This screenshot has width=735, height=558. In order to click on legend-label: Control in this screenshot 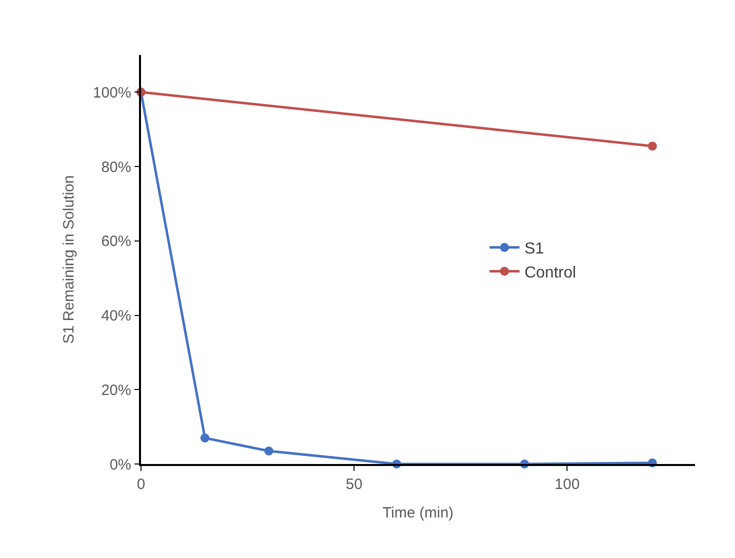, I will do `click(550, 273)`.